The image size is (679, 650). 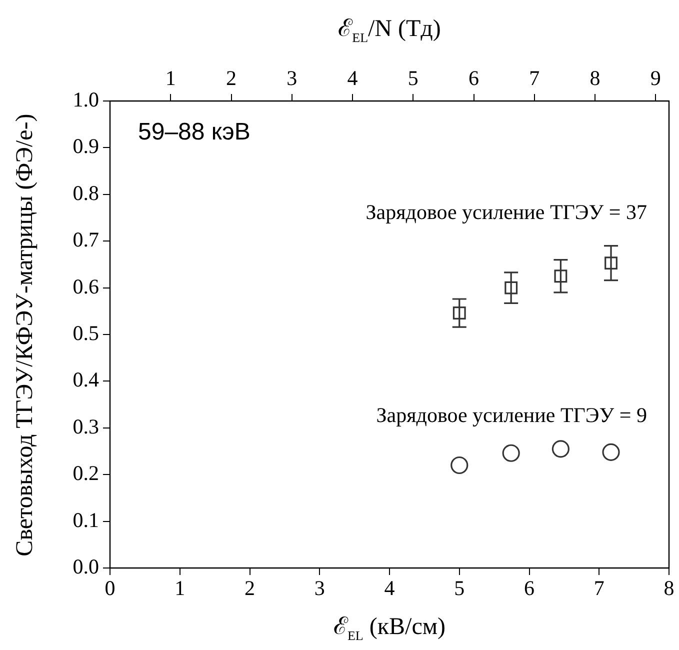 I want to click on x2-tick-label: 3, so click(x=292, y=78).